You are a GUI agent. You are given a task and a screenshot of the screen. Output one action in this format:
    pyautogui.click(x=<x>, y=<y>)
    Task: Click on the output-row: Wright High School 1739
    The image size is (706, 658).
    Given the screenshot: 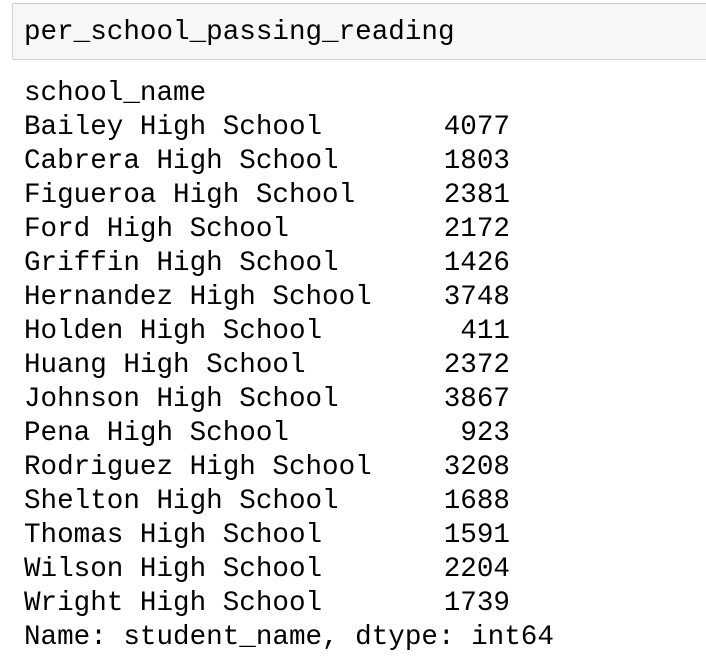 What is the action you would take?
    pyautogui.click(x=267, y=604)
    